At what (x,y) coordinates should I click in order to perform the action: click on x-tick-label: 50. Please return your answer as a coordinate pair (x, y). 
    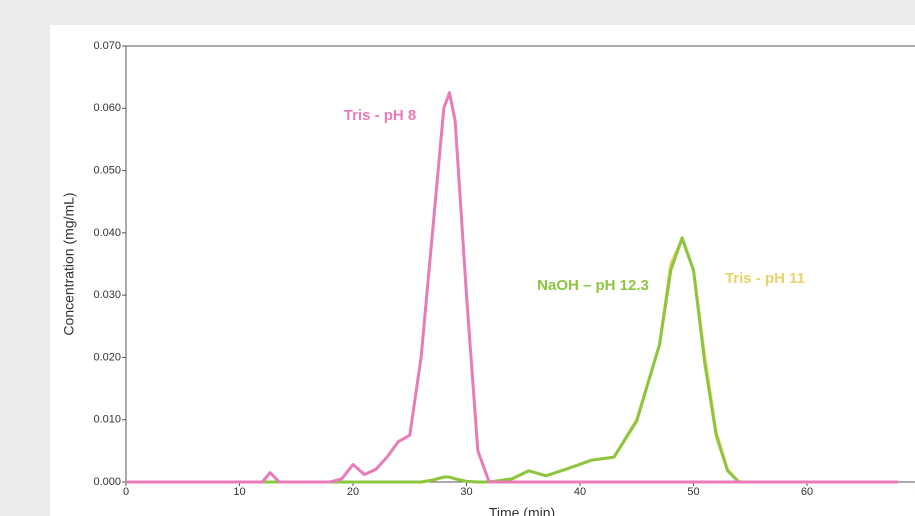
    Looking at the image, I should click on (693, 492).